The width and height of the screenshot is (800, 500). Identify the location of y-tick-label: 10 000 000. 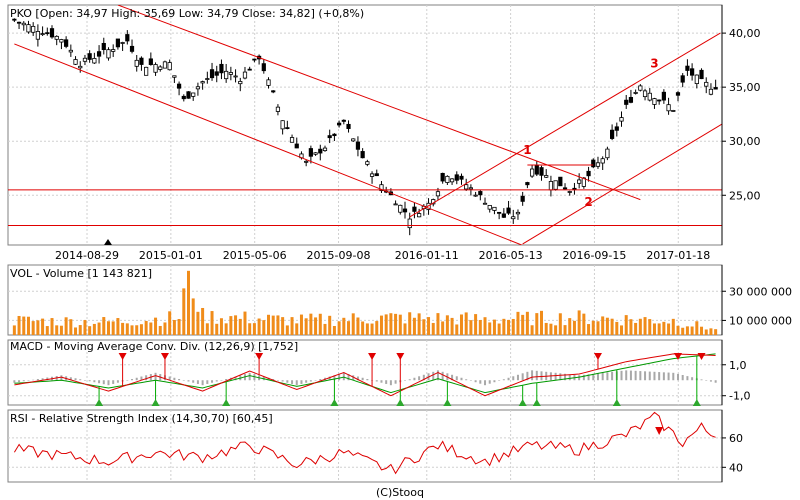
(760, 320).